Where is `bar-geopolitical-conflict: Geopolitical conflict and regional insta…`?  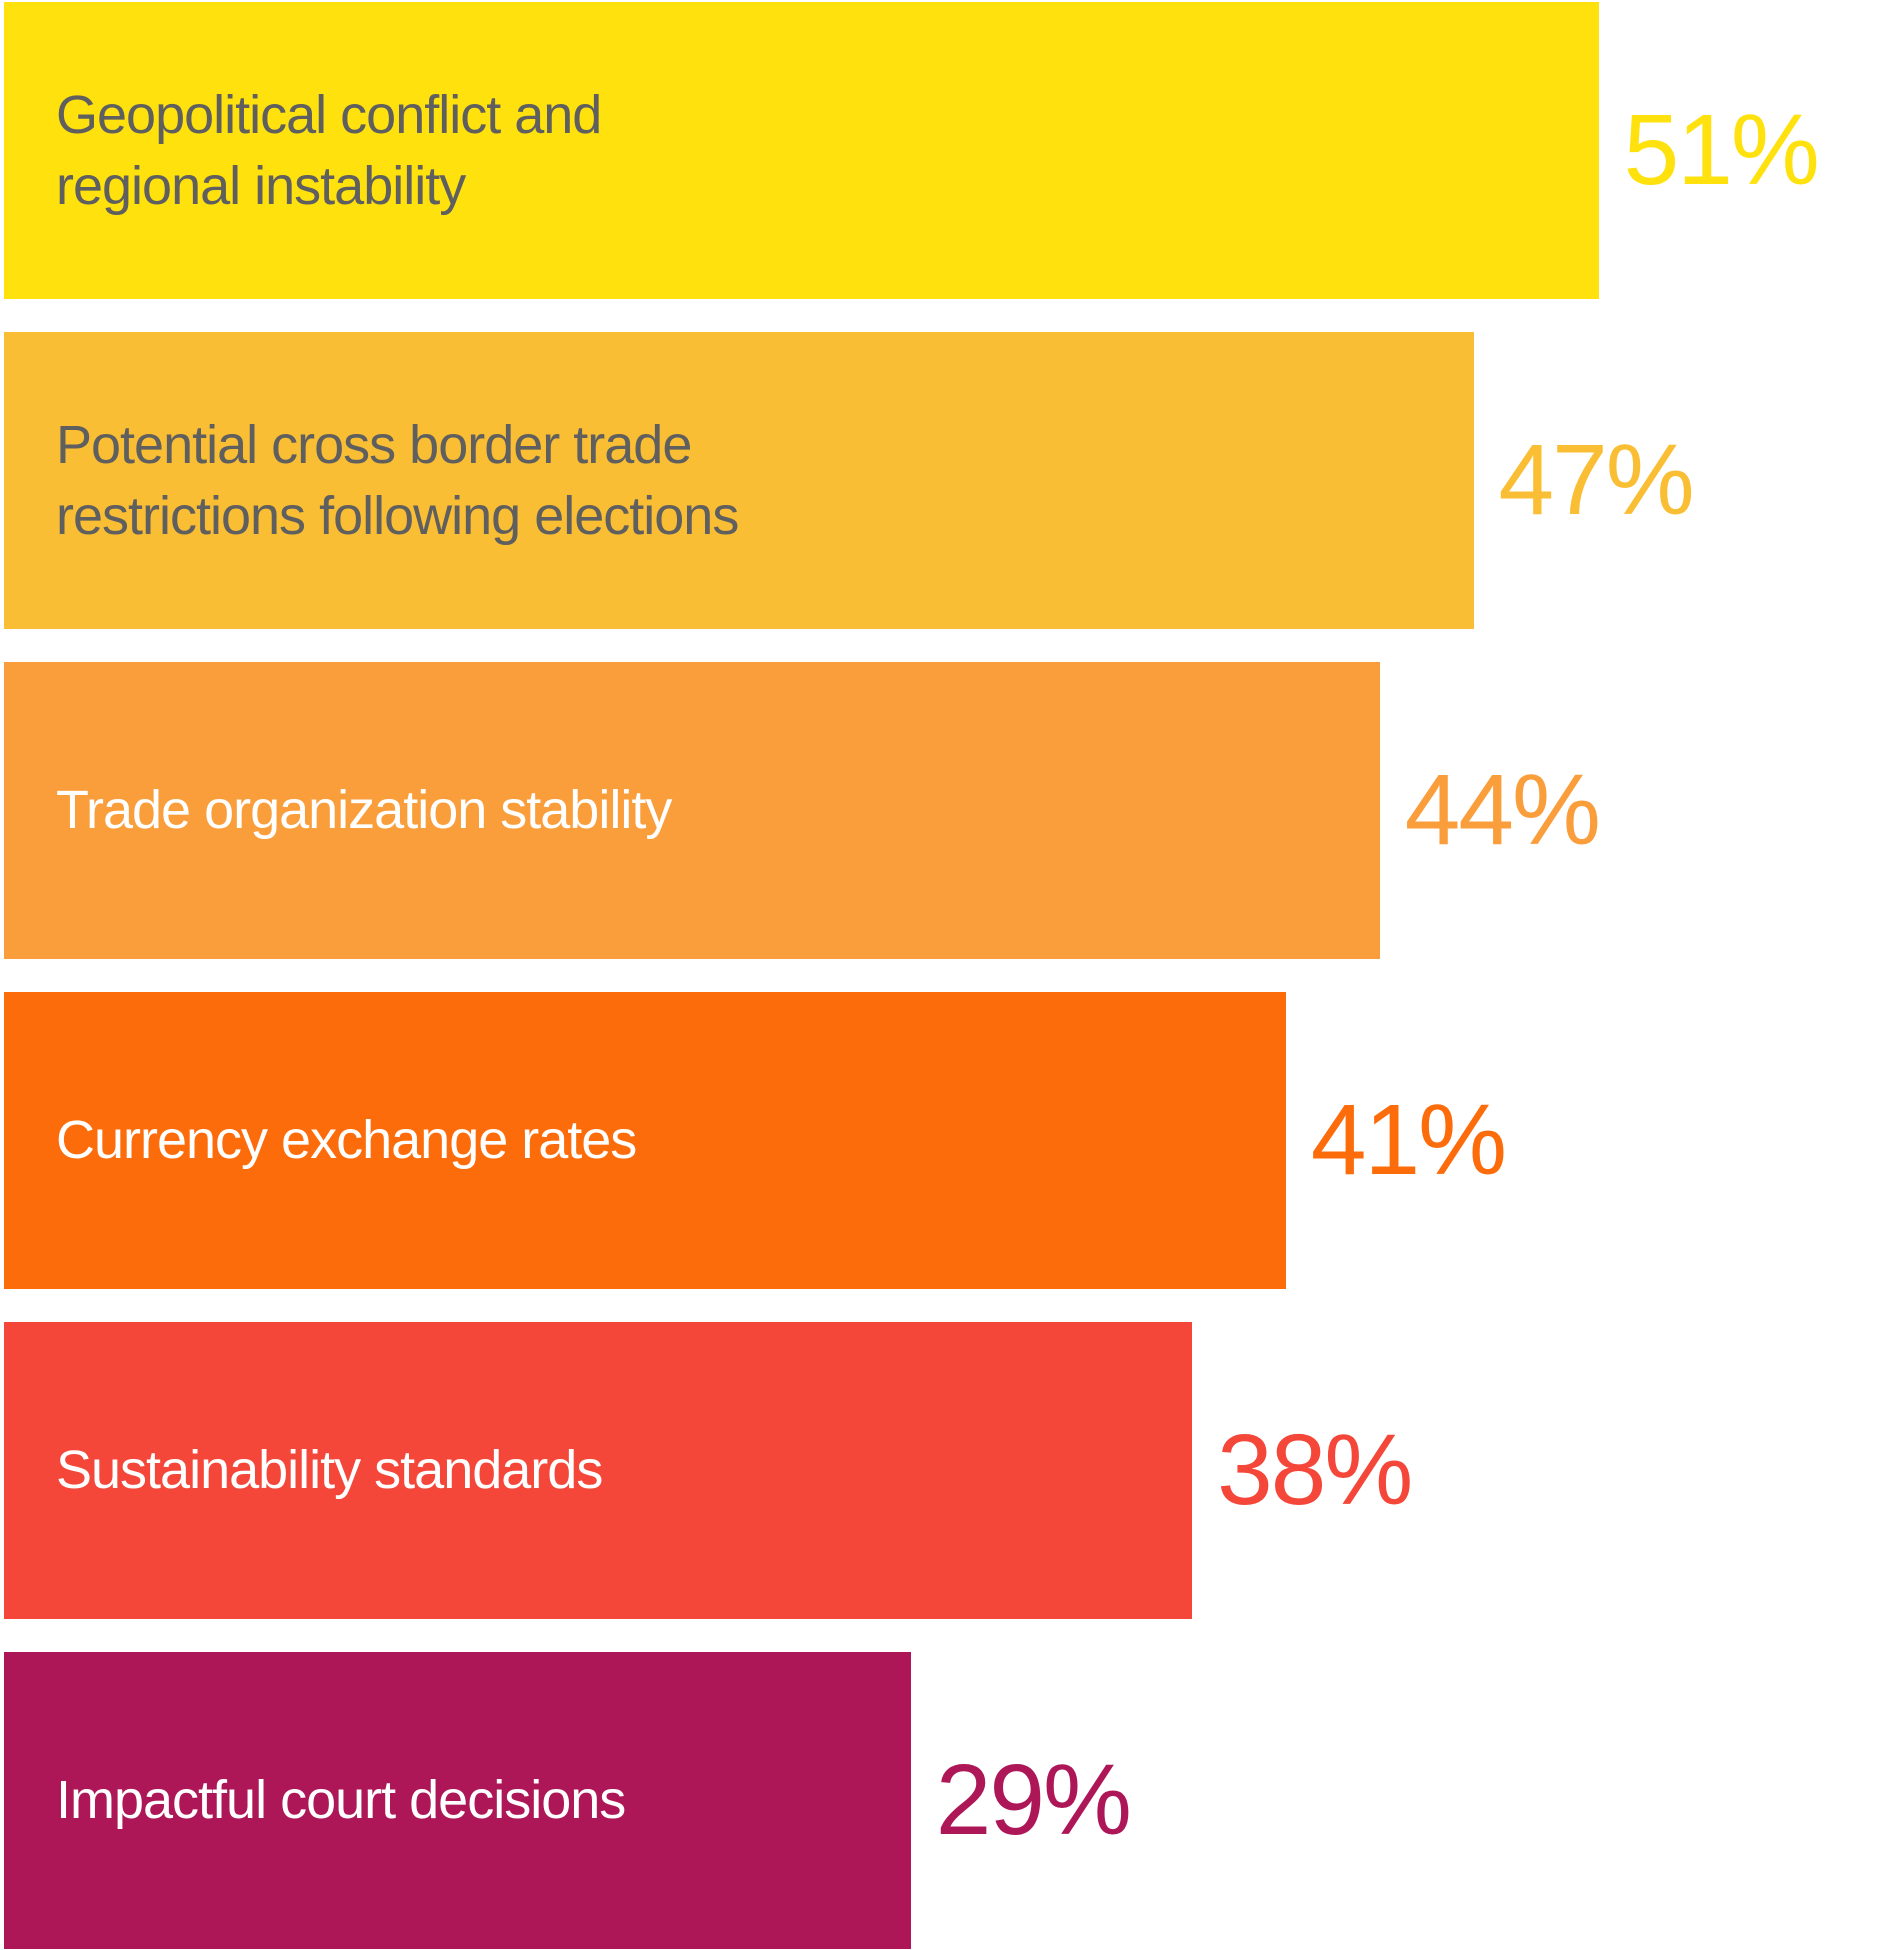 bar-geopolitical-conflict: Geopolitical conflict and regional insta… is located at coordinates (801, 150).